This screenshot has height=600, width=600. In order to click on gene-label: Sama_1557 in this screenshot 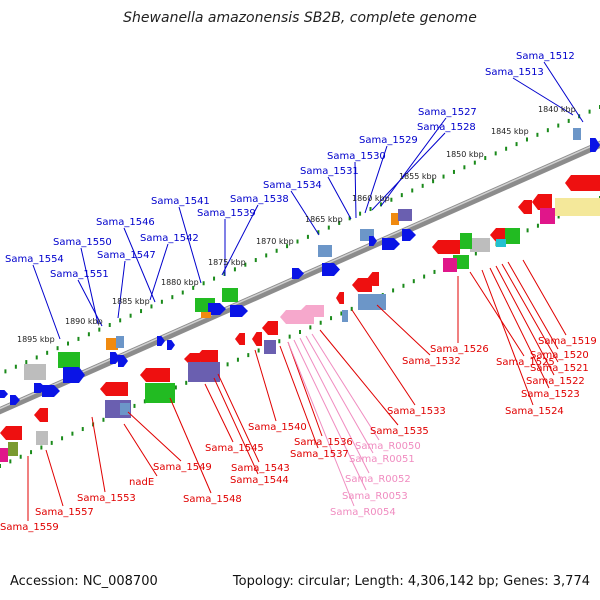, I will do `click(64, 512)`.